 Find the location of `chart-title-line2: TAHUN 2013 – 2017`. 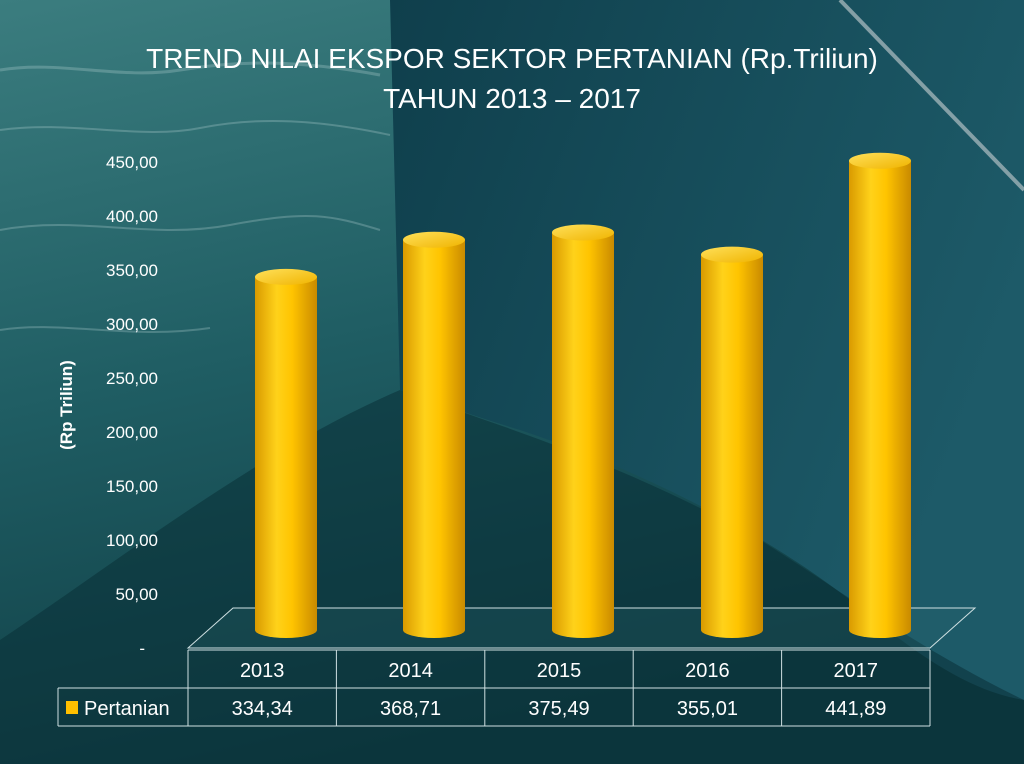

chart-title-line2: TAHUN 2013 – 2017 is located at coordinates (512, 98).